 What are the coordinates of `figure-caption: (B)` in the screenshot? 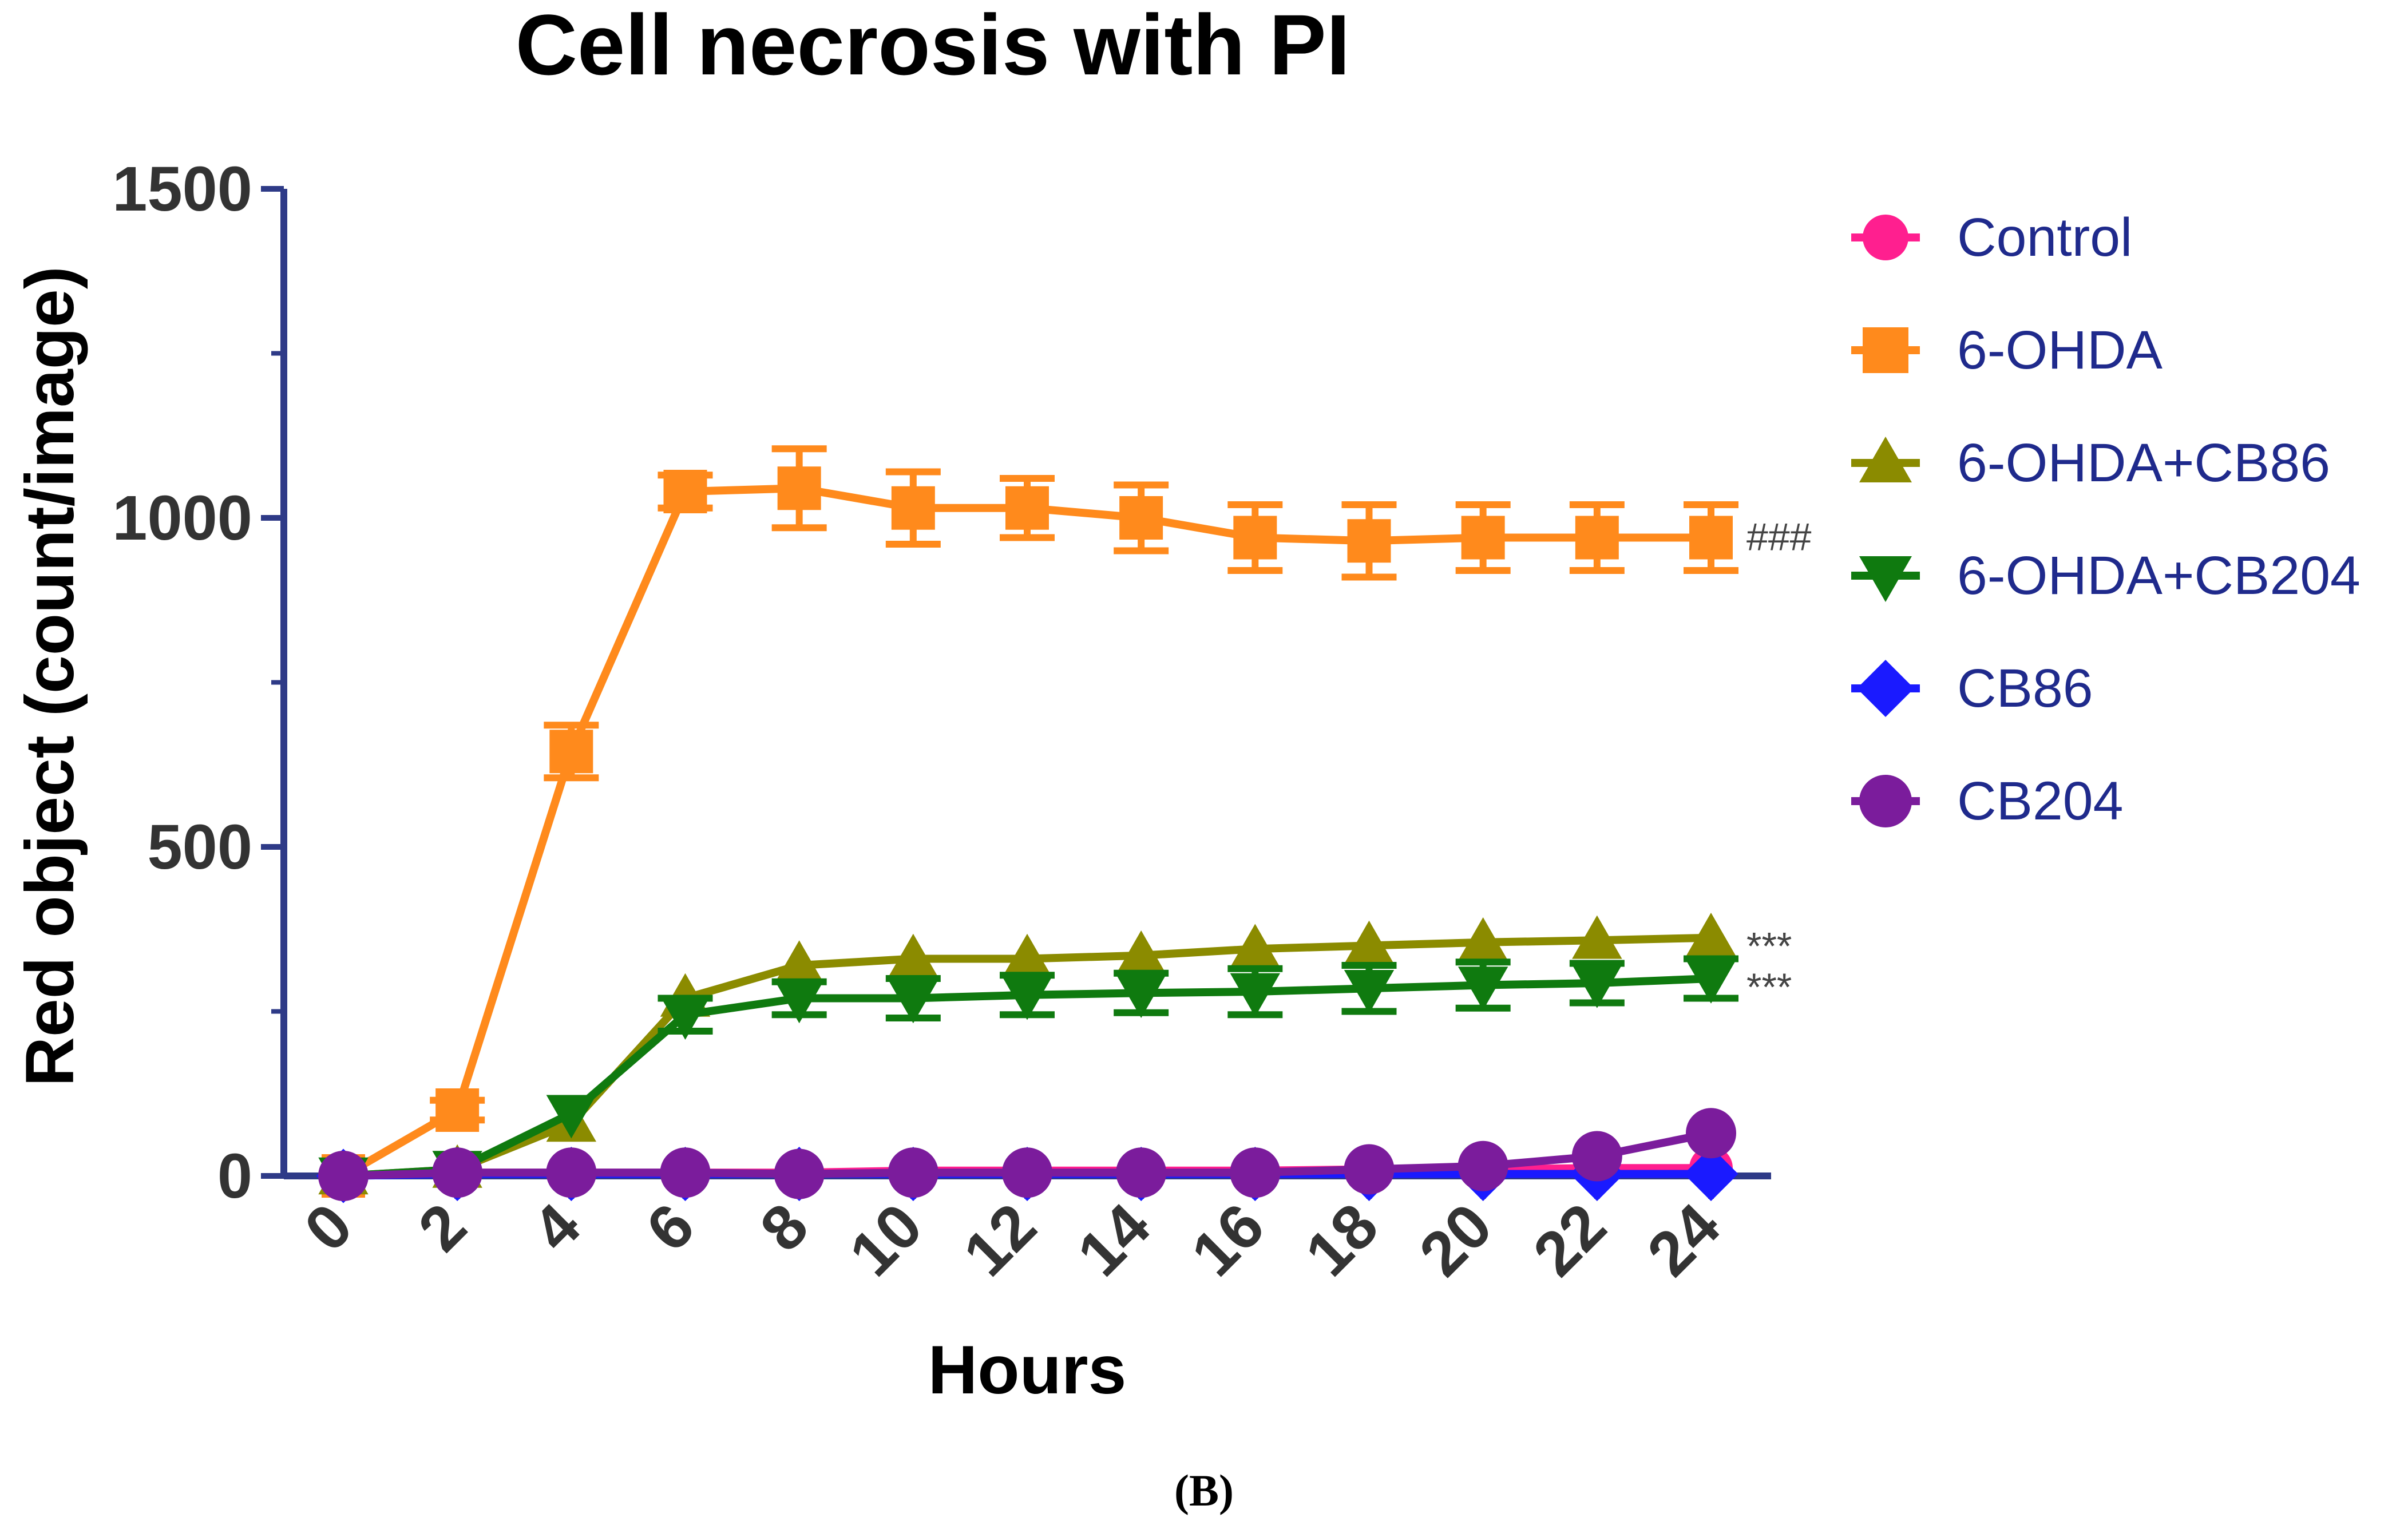 It's located at (1204, 1490).